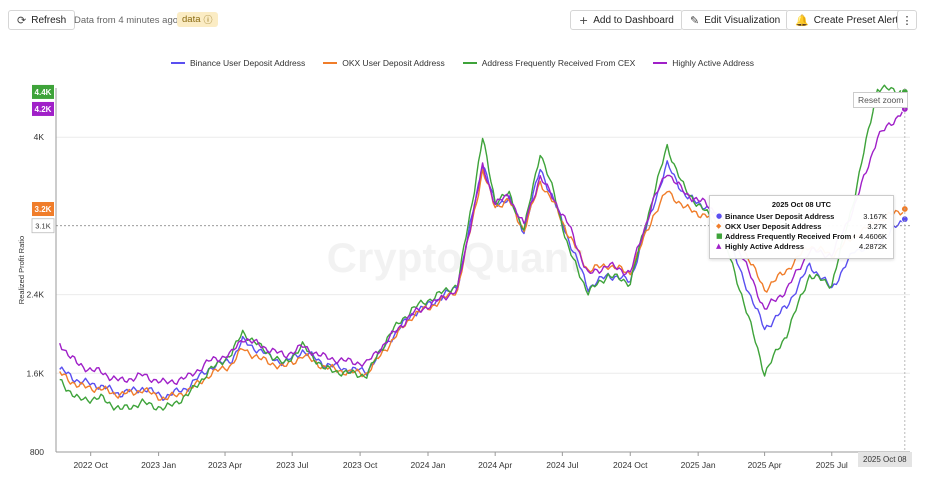 The width and height of the screenshot is (925, 495). Describe the element at coordinates (455, 257) in the screenshot. I see `watermark: CryptoQuant` at that location.